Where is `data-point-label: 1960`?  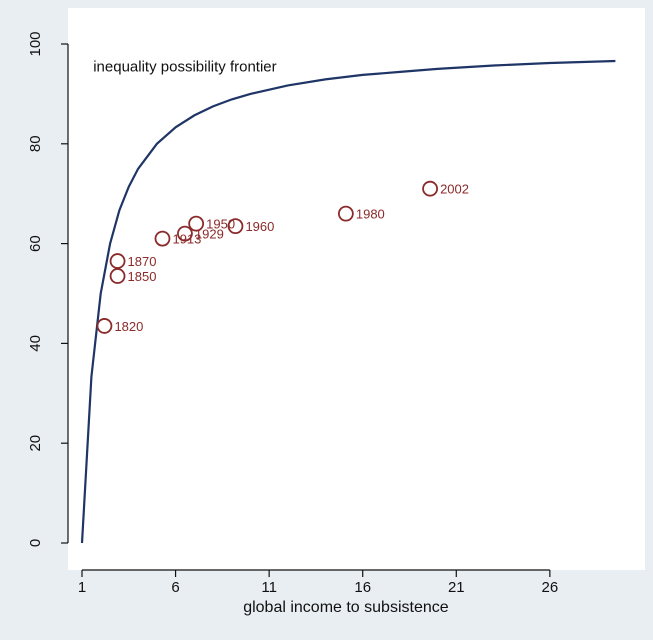
data-point-label: 1960 is located at coordinates (259, 226).